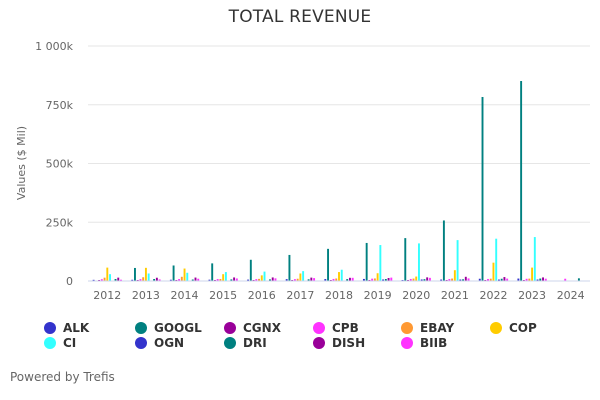 This screenshot has width=600, height=400. What do you see at coordinates (107, 274) in the screenshot?
I see `bar-cop-2012` at bounding box center [107, 274].